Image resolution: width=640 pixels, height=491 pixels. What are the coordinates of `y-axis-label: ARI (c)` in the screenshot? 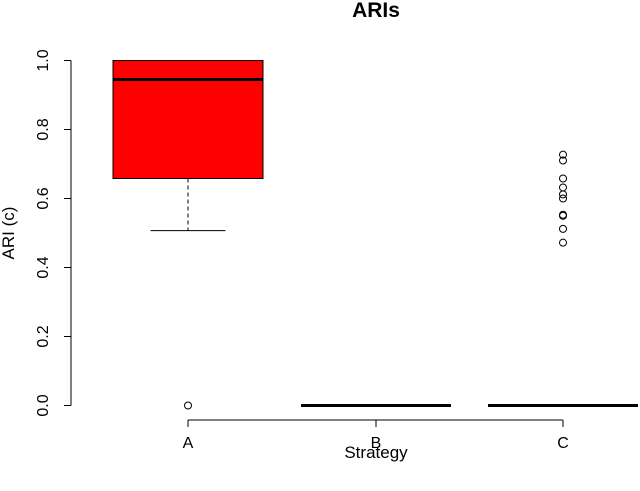 It's located at (9, 233).